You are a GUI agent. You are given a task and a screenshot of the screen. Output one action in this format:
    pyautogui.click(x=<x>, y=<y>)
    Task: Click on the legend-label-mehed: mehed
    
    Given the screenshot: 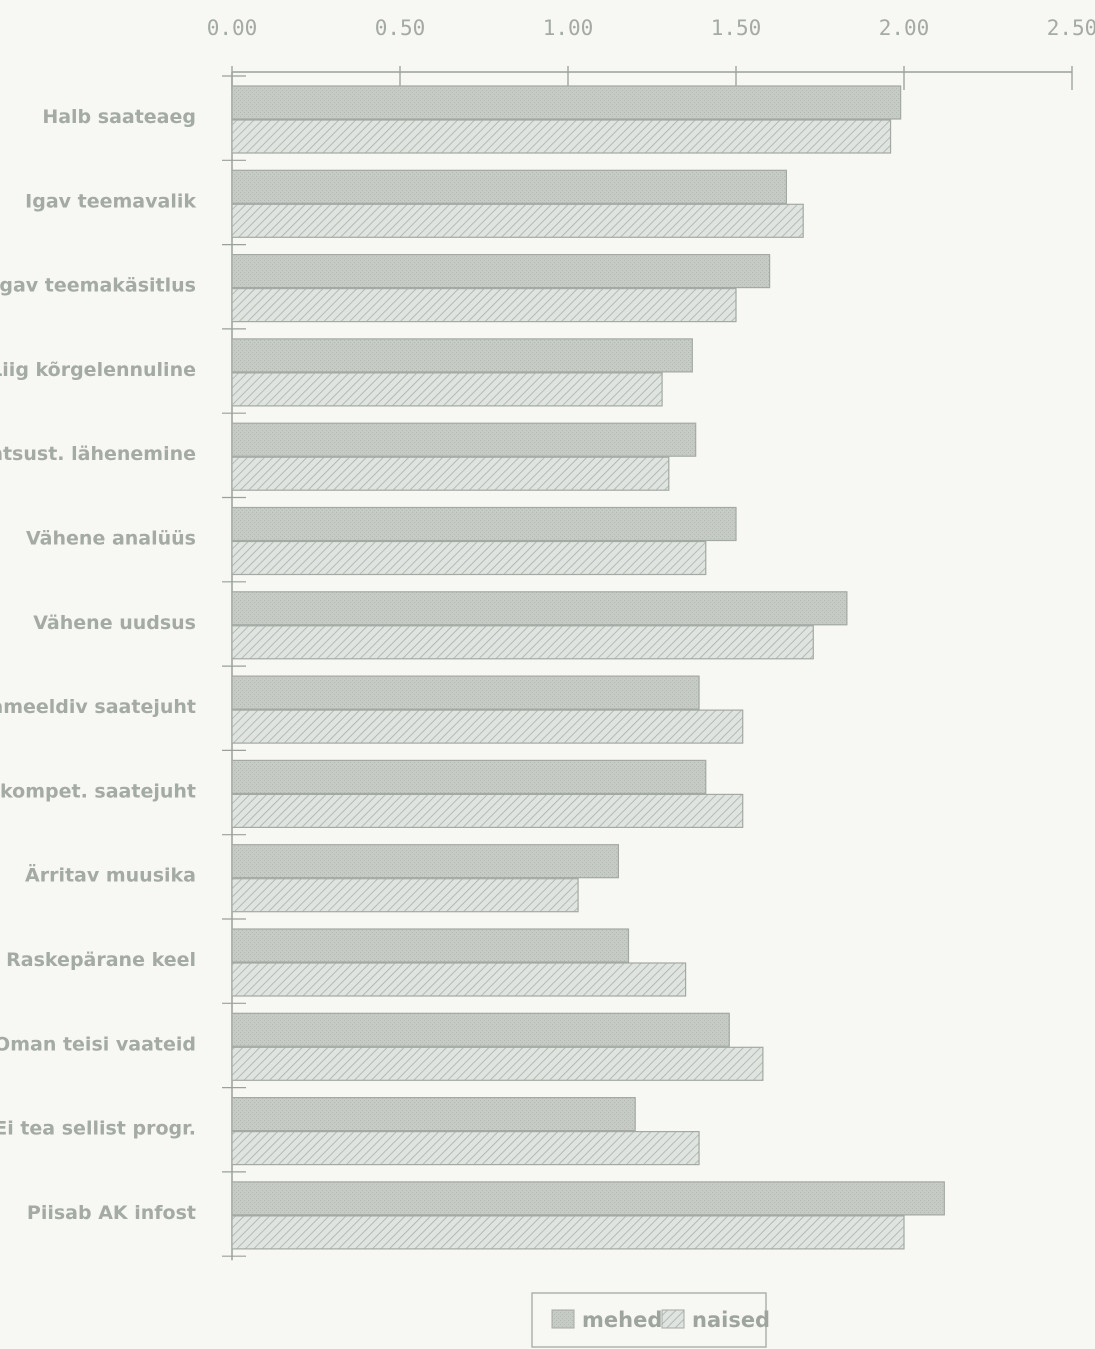 What is the action you would take?
    pyautogui.click(x=622, y=1320)
    